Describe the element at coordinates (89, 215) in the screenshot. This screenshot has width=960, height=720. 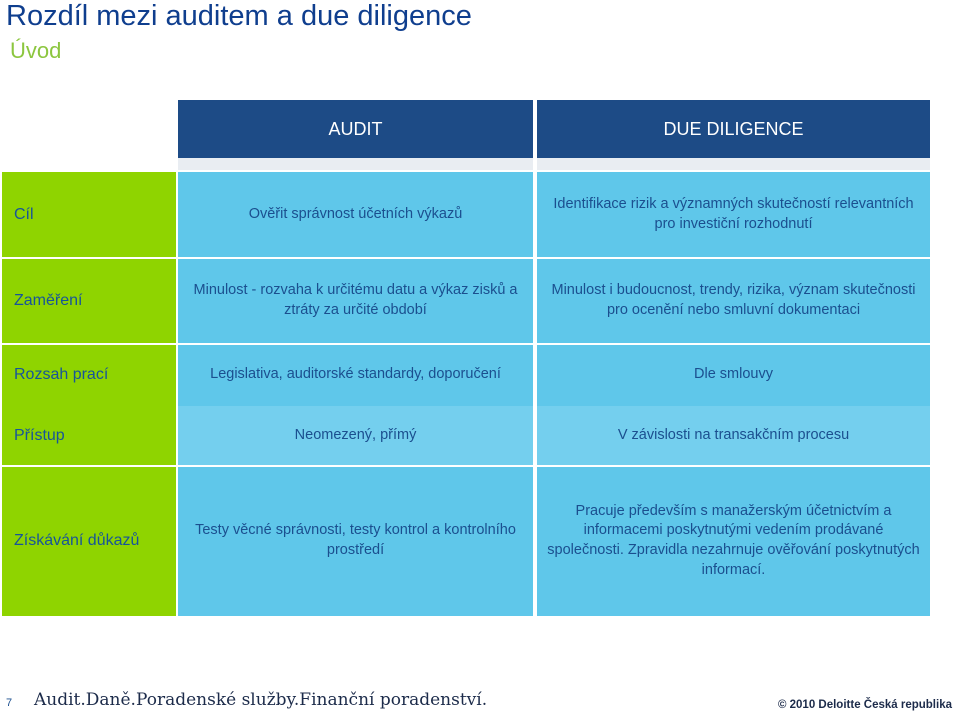
I see `row-label-cil: Cíl` at that location.